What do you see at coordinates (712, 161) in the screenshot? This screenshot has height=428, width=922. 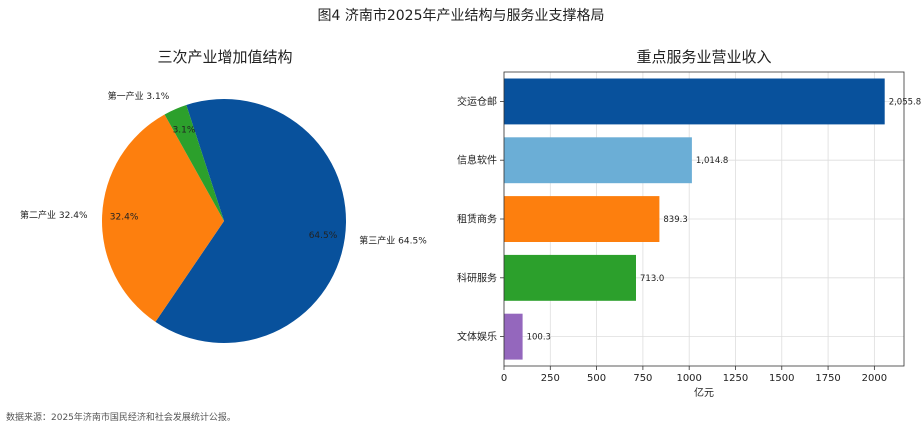 I see `bar-value-label: 1,014.8` at bounding box center [712, 161].